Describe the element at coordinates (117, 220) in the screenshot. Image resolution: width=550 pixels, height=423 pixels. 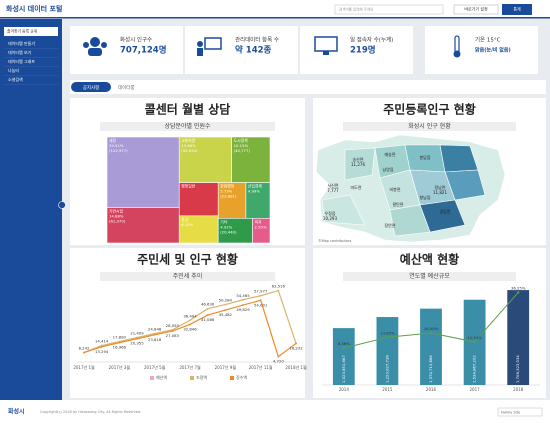
I see `treemap-detail: (61,370)` at that location.